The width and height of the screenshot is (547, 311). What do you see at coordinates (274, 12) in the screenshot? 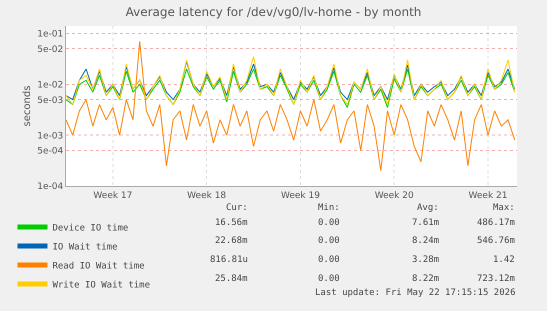
I see `chart-title: Average latency for /dev/vg0/lv-home - by month` at bounding box center [274, 12].